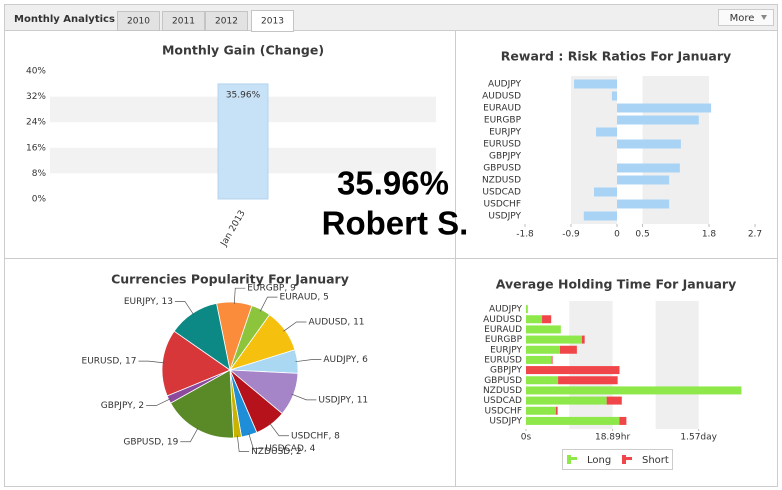 The width and height of the screenshot is (782, 490). I want to click on more-button, so click(746, 17).